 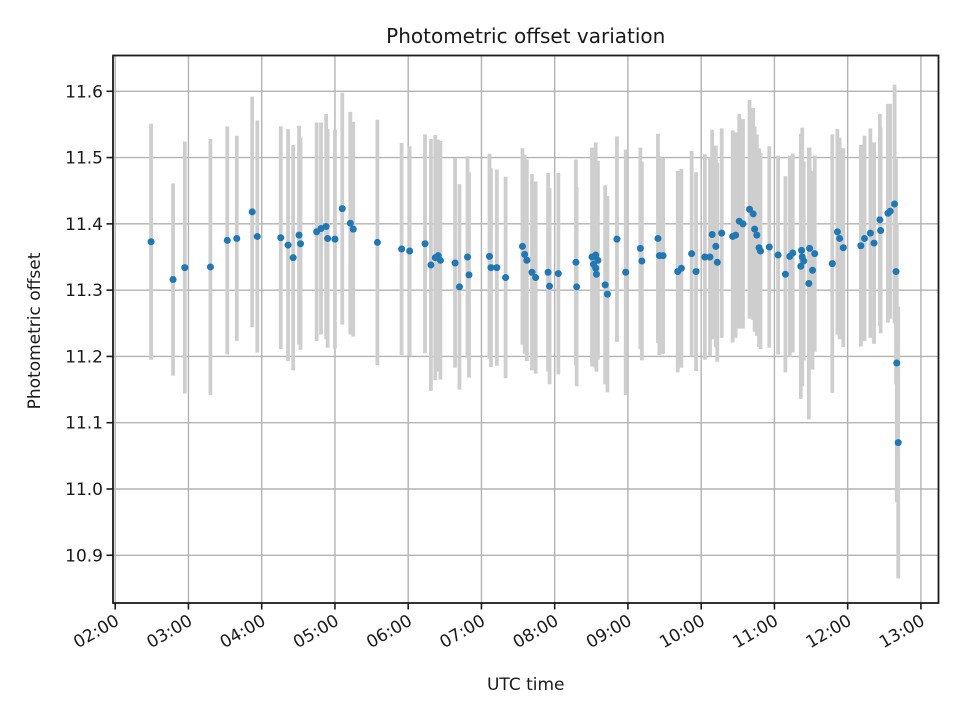 I want to click on x-tick-label: 03:00, so click(x=170, y=632).